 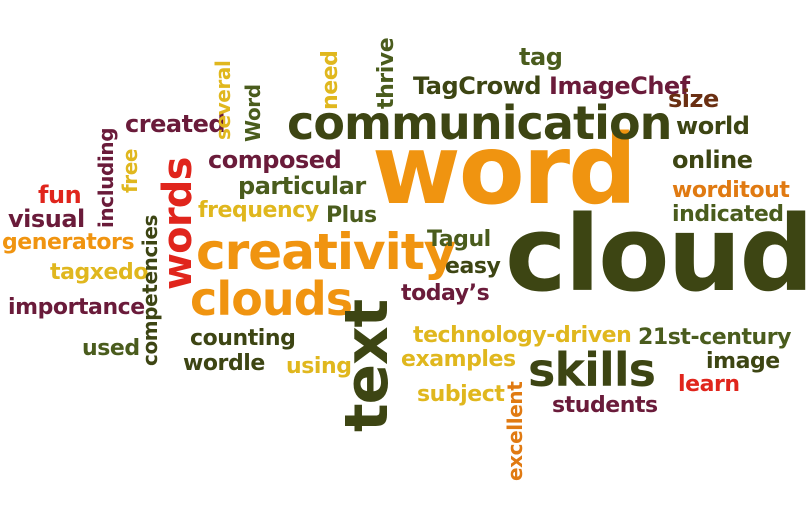 What do you see at coordinates (709, 384) in the screenshot?
I see `word-learn: learn` at bounding box center [709, 384].